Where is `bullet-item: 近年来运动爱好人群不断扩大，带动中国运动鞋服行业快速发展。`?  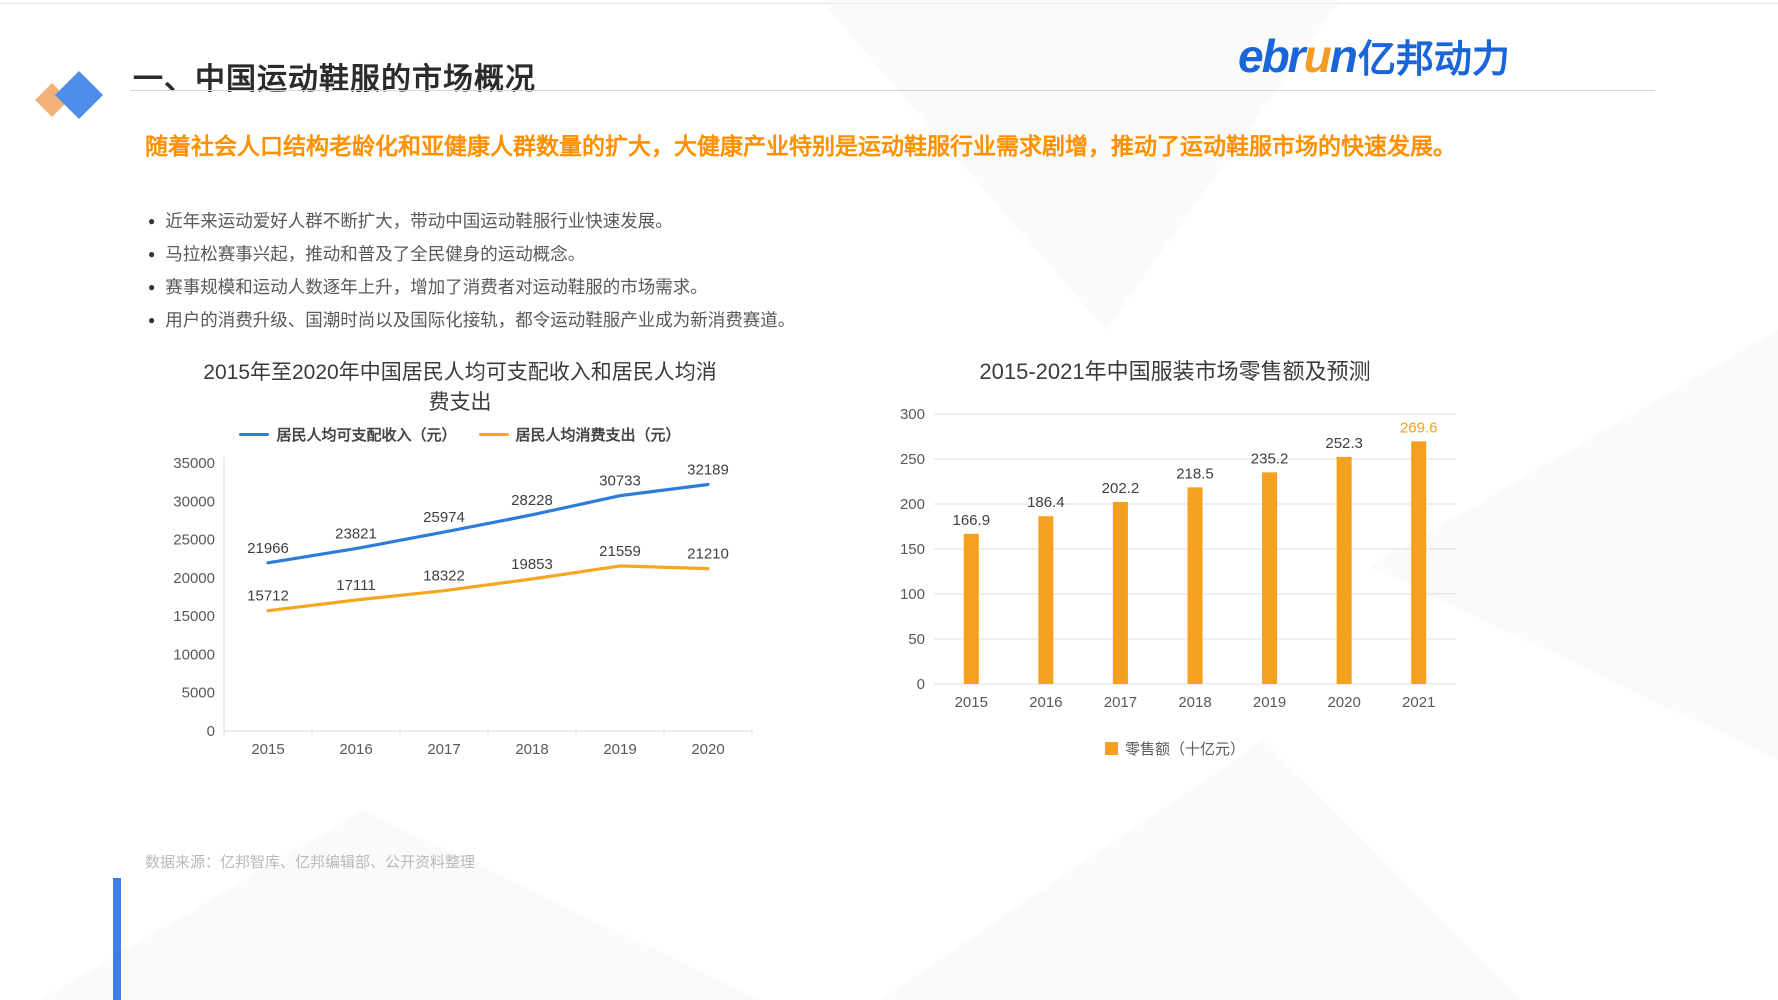
bullet-item: 近年来运动爱好人群不断扩大，带动中国运动鞋服行业快速发展。 is located at coordinates (471, 222).